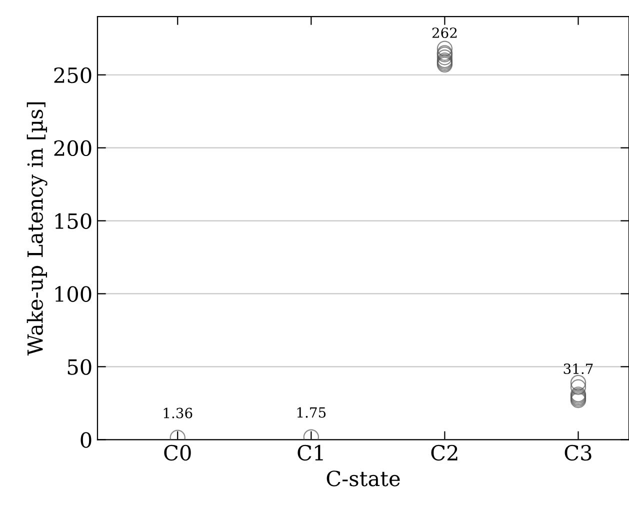 The image size is (629, 516). What do you see at coordinates (311, 412) in the screenshot?
I see `annotation: 1.75` at bounding box center [311, 412].